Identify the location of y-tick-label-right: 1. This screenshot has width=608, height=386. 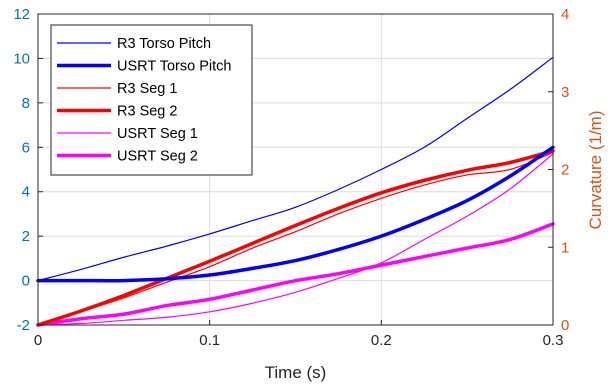
(565, 247).